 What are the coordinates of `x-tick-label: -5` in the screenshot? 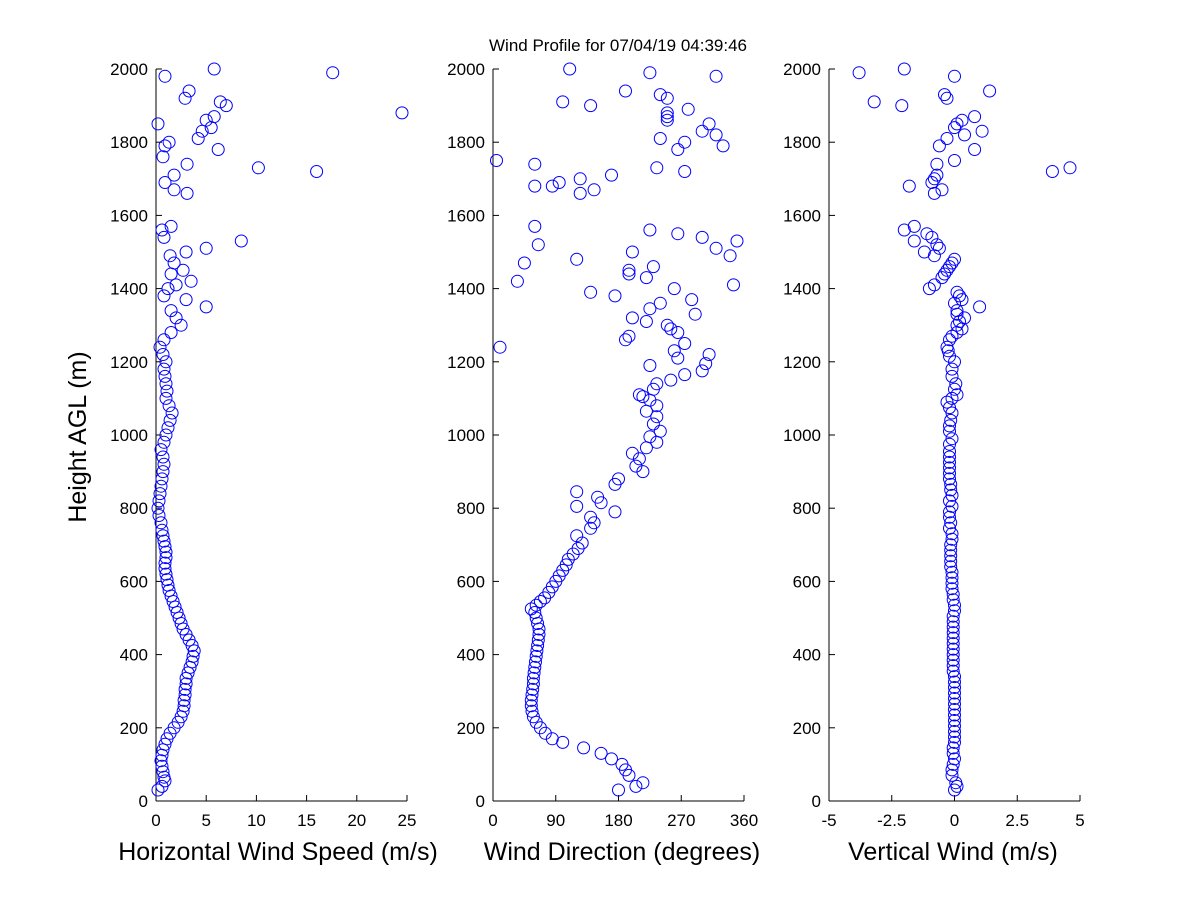 It's located at (828, 820).